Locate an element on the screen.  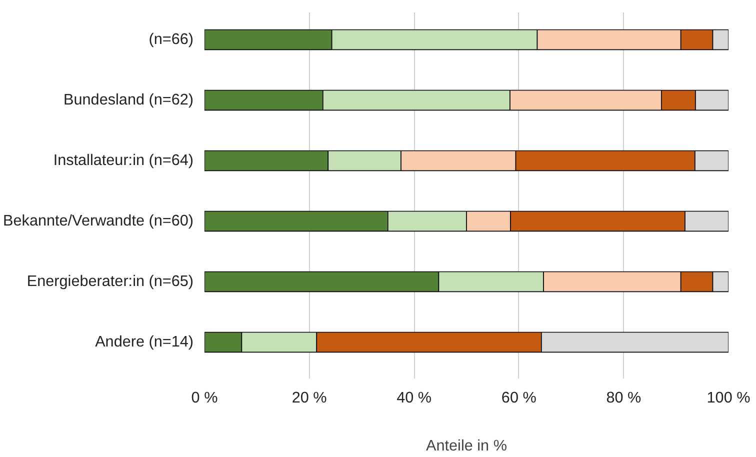
x-tick-label: 20 % is located at coordinates (310, 398).